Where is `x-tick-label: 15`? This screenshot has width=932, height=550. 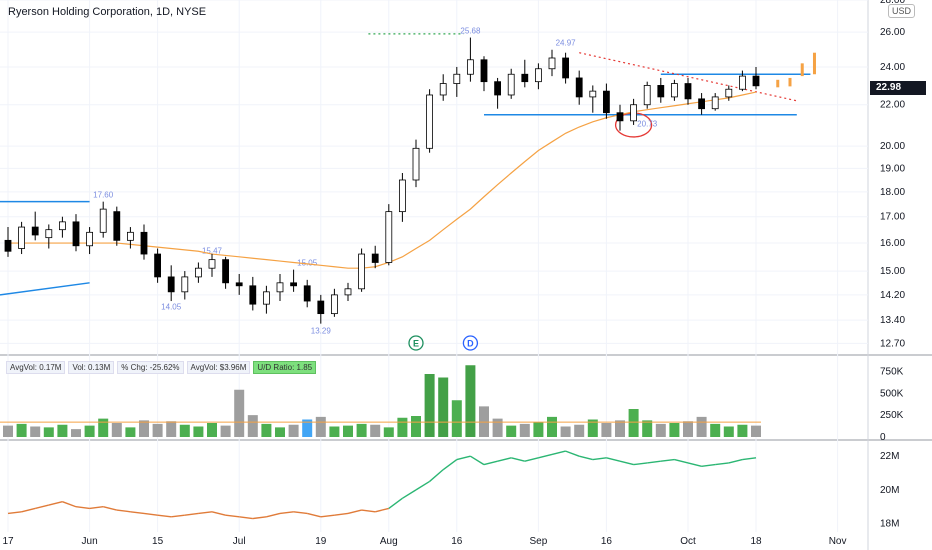
x-tick-label: 15 is located at coordinates (158, 541).